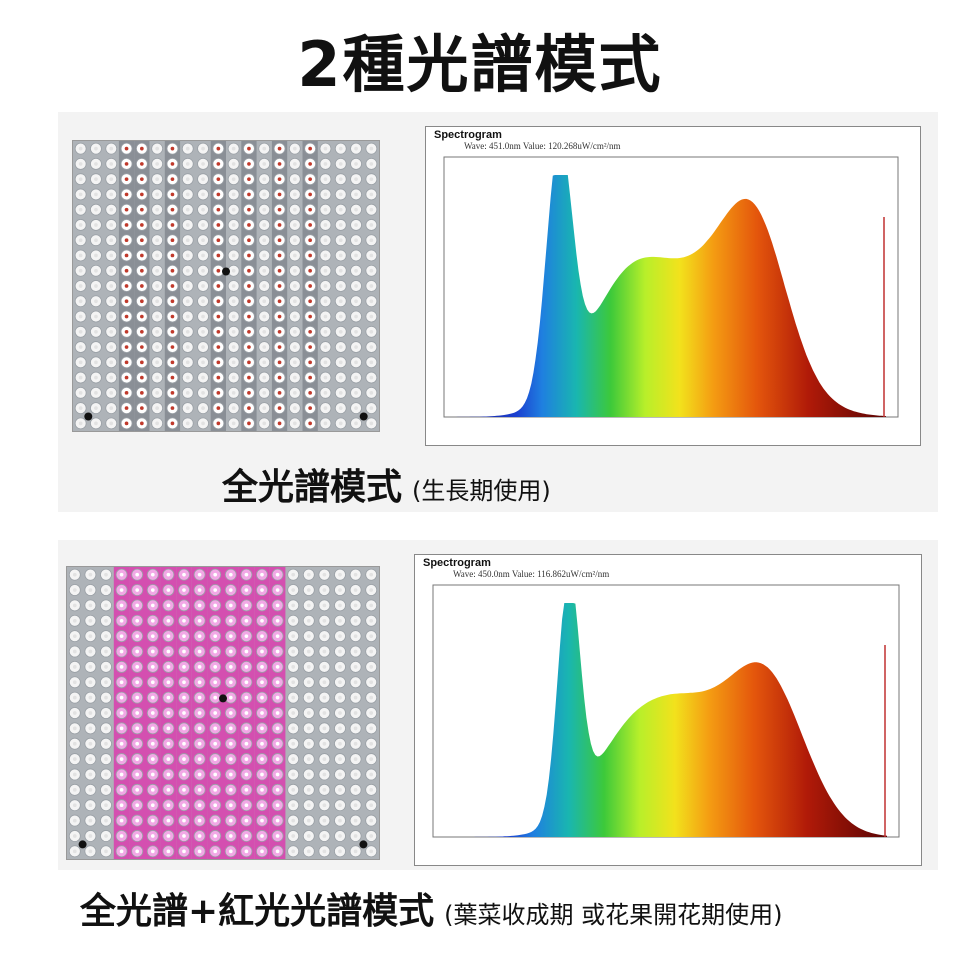 This screenshot has width=960, height=960. Describe the element at coordinates (481, 491) in the screenshot. I see `mode-caption-note: (生長期使用)` at that location.